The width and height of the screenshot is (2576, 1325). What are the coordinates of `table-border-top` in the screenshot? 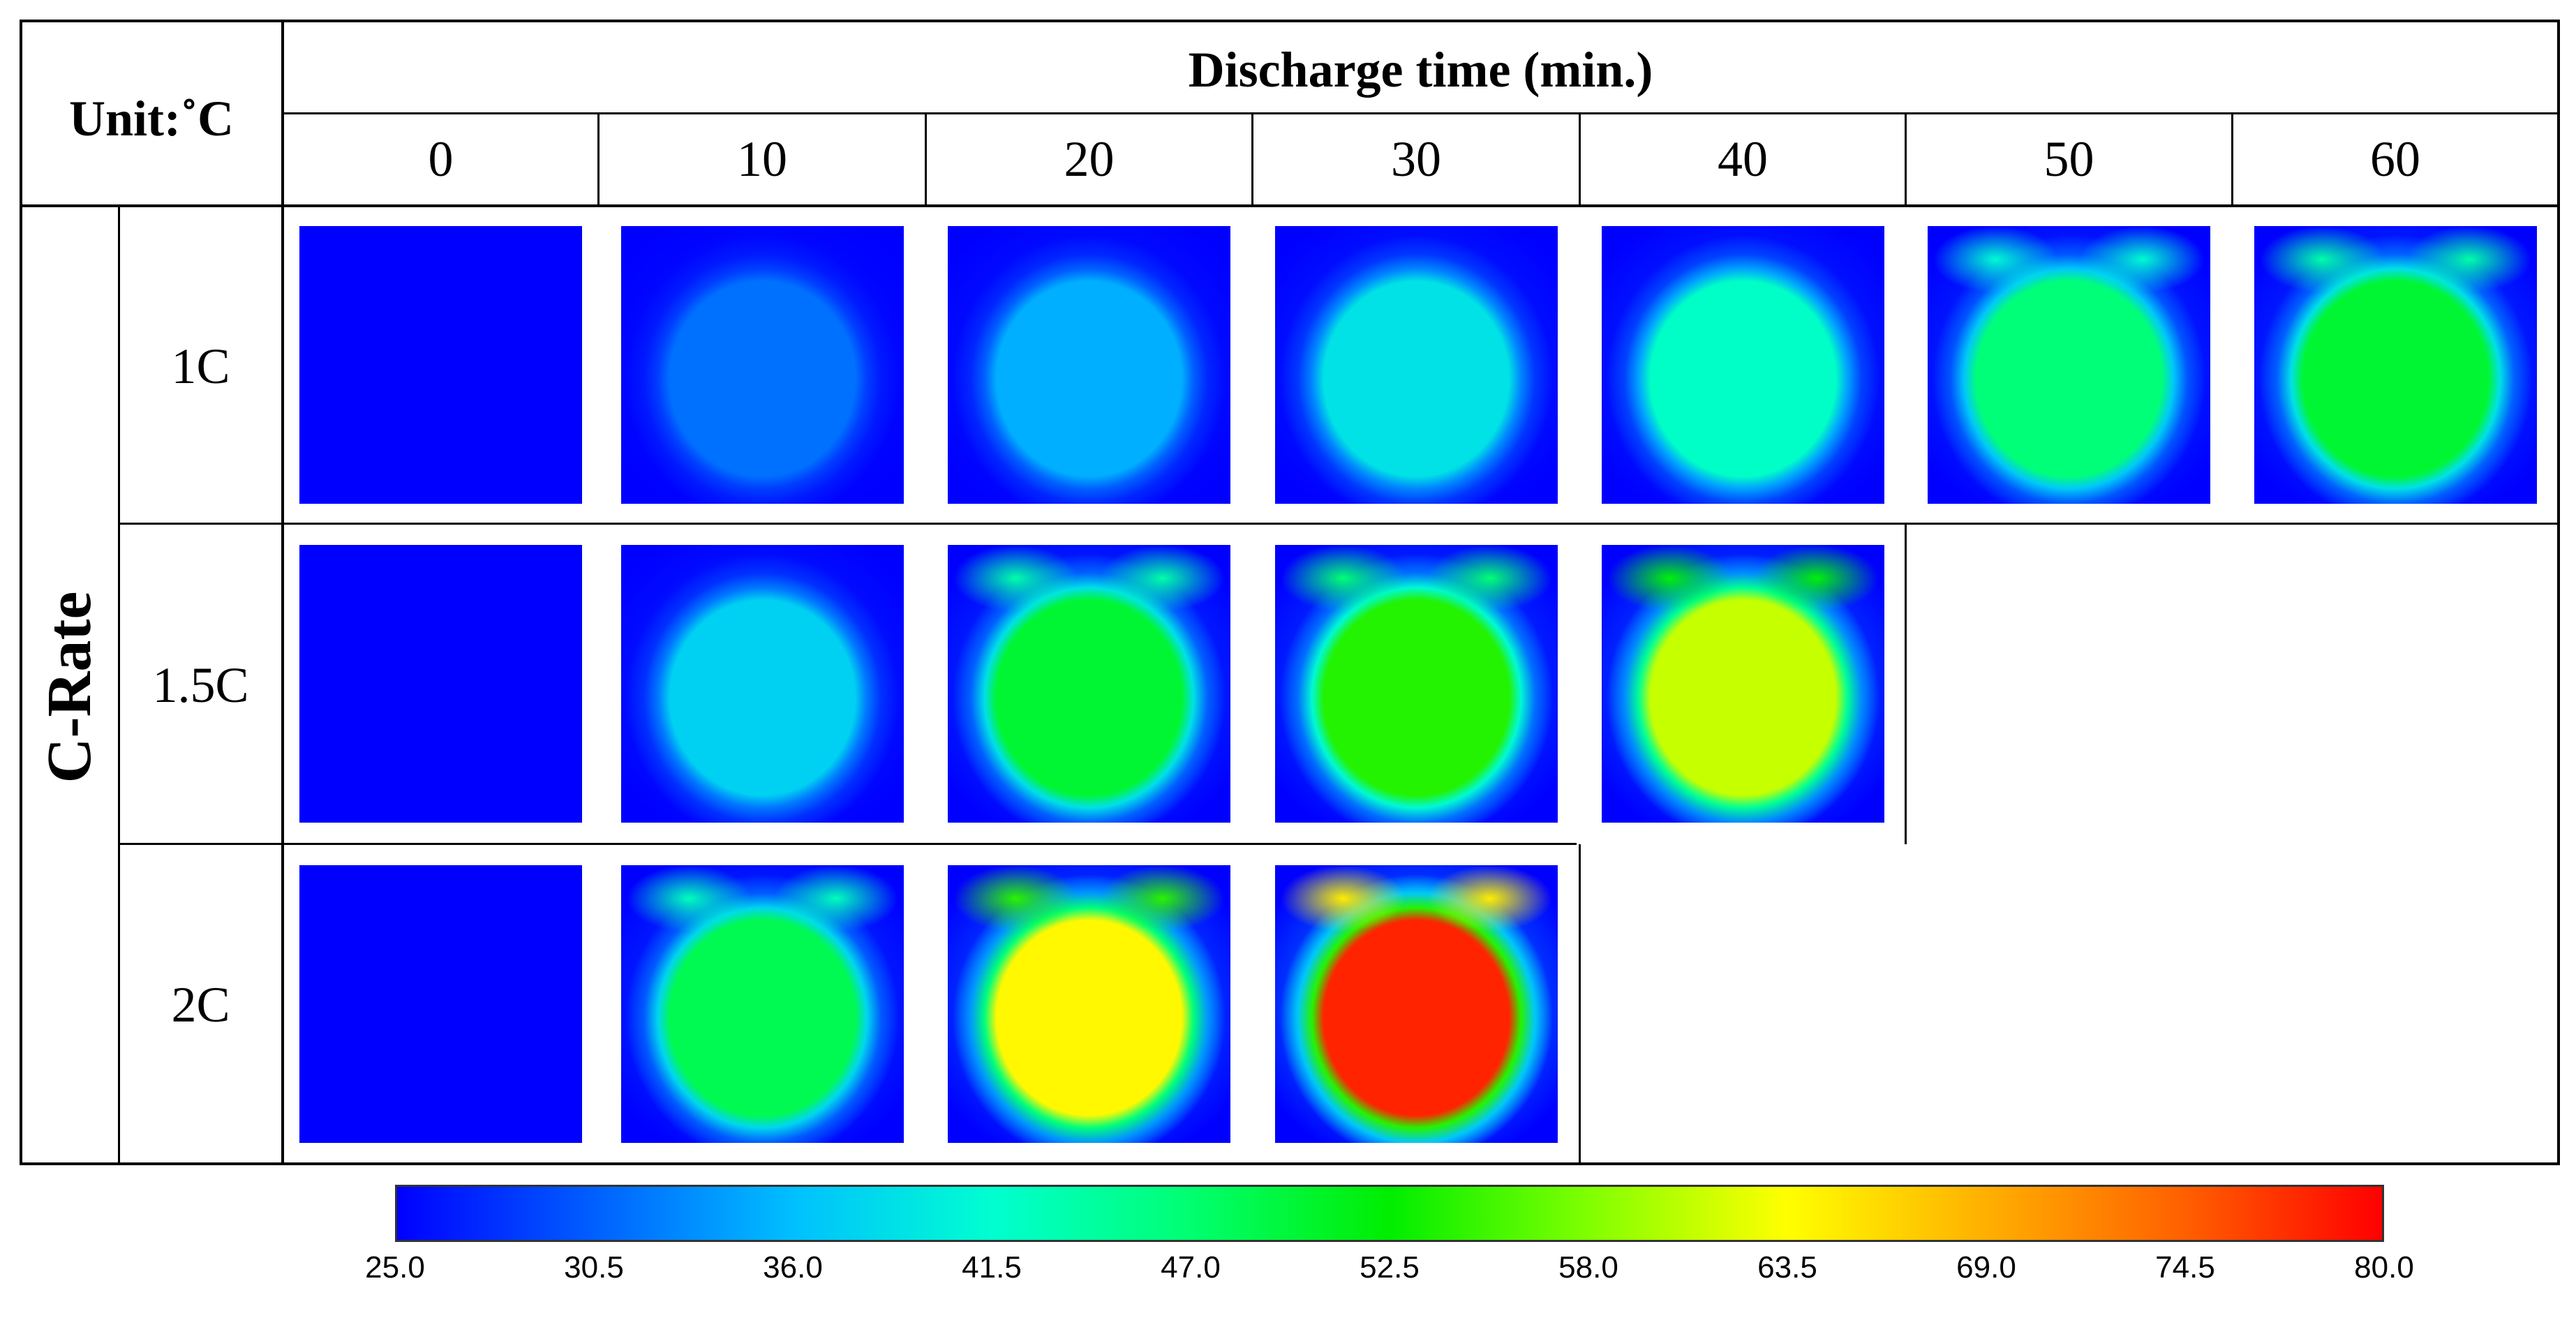 It's located at (1290, 21).